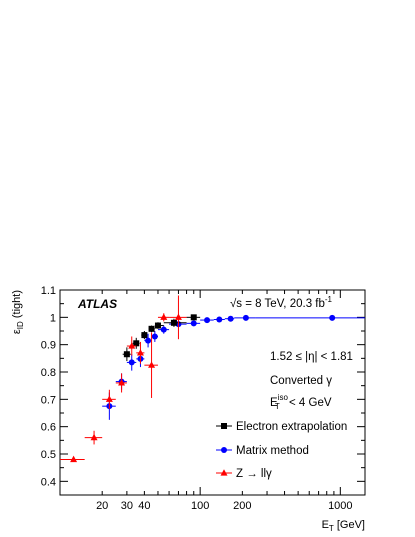  I want to click on y-tick-label: 1.1, so click(48, 291).